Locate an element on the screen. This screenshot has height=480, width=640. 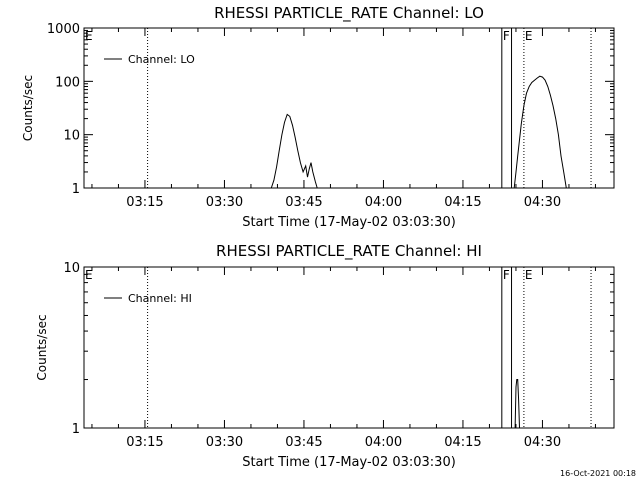
legend-entry: Channel: HI is located at coordinates (160, 298).